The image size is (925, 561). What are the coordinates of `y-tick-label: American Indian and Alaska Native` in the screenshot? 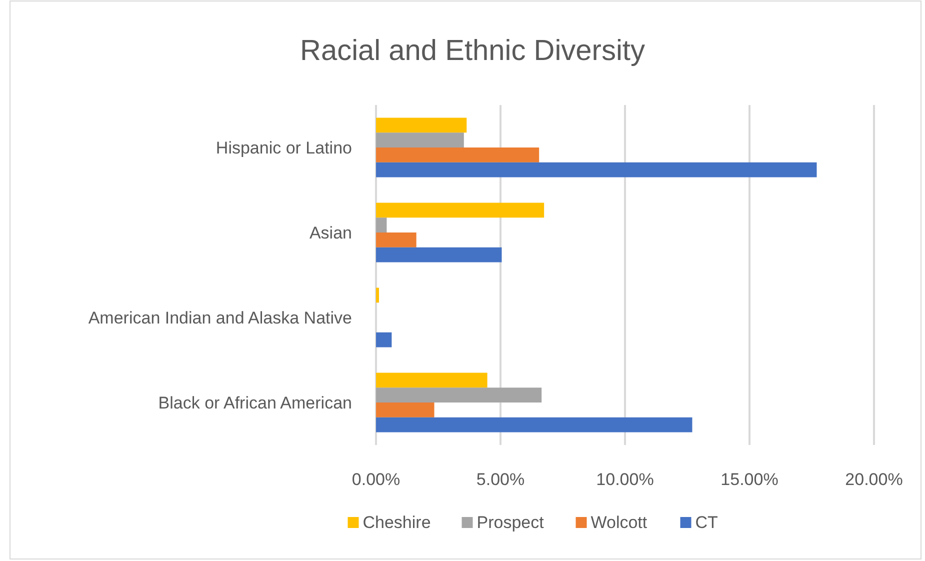 It's located at (220, 318).